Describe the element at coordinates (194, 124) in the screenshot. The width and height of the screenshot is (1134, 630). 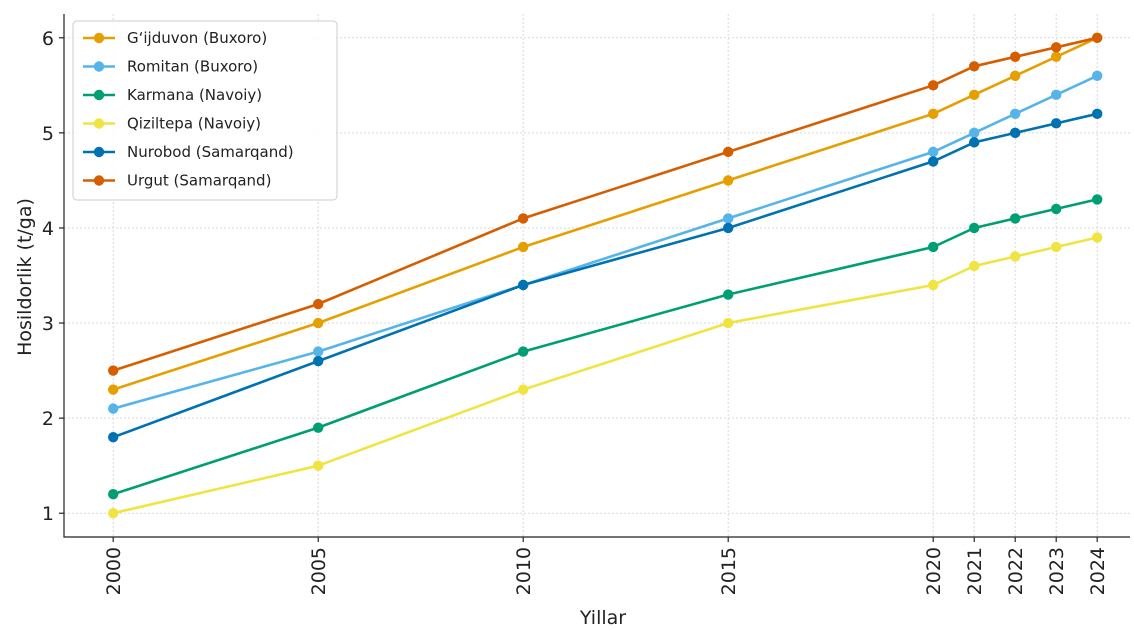
I see `legend-label: Qiziltepa (Navoiy)` at that location.